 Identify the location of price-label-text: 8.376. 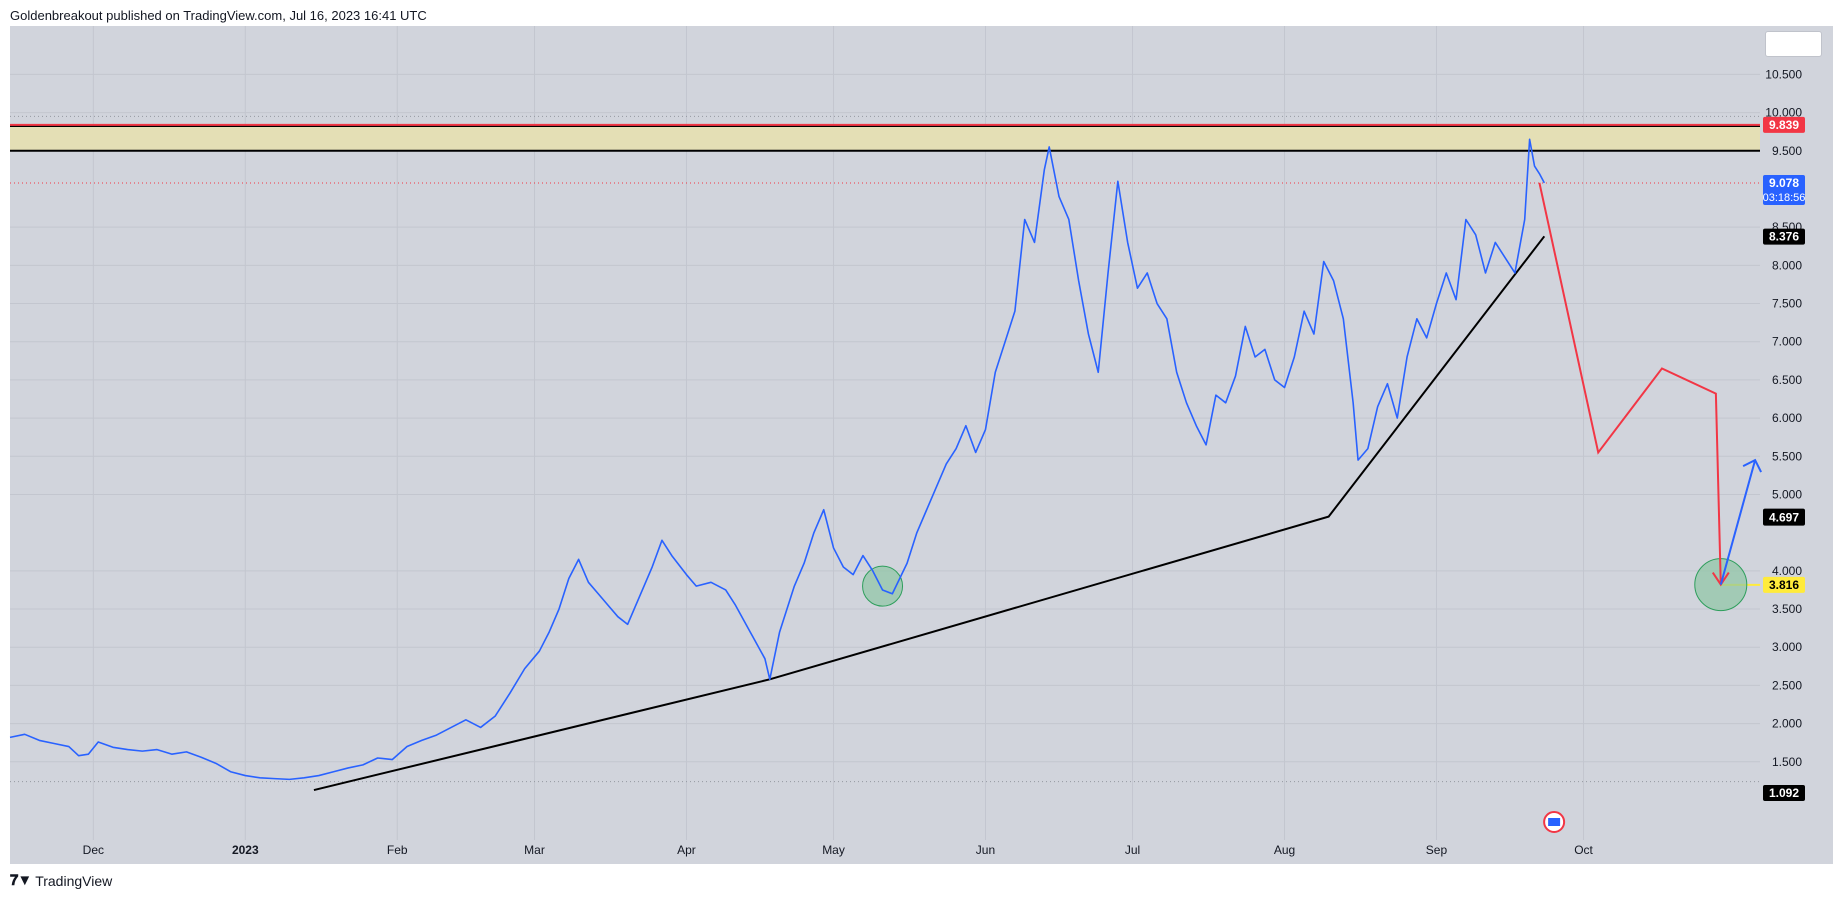
(1784, 237).